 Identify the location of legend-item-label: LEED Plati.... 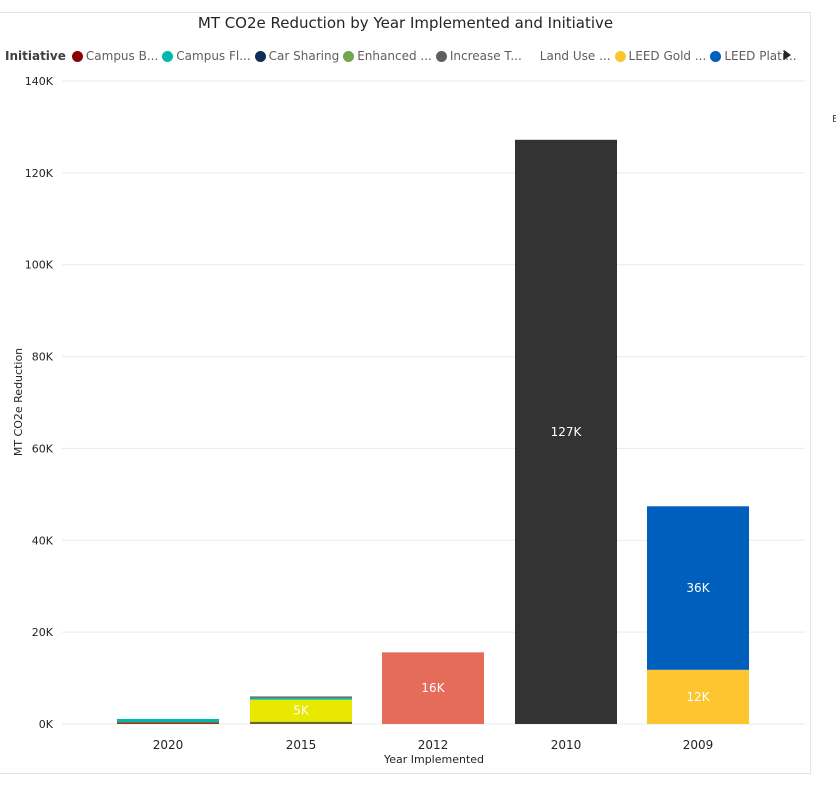
(760, 56).